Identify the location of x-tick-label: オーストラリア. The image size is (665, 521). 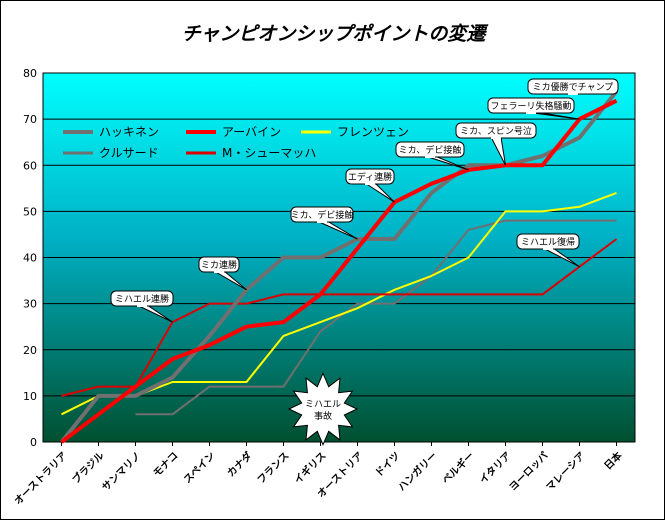
(41, 479).